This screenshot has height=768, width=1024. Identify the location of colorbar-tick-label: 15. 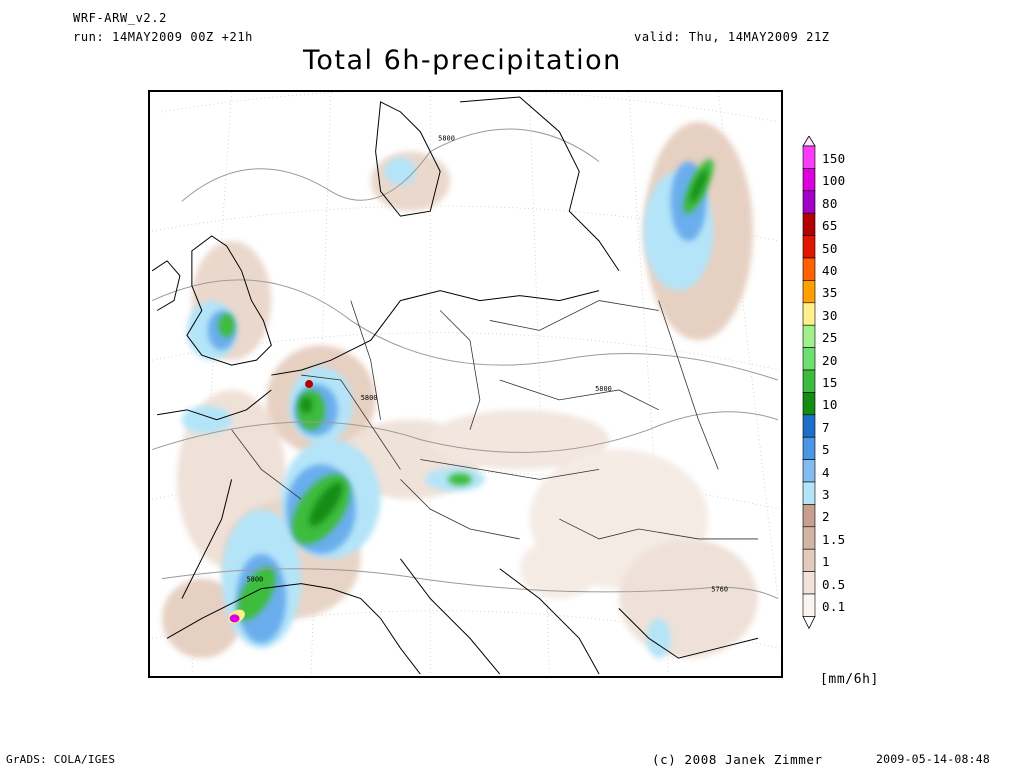
(830, 382).